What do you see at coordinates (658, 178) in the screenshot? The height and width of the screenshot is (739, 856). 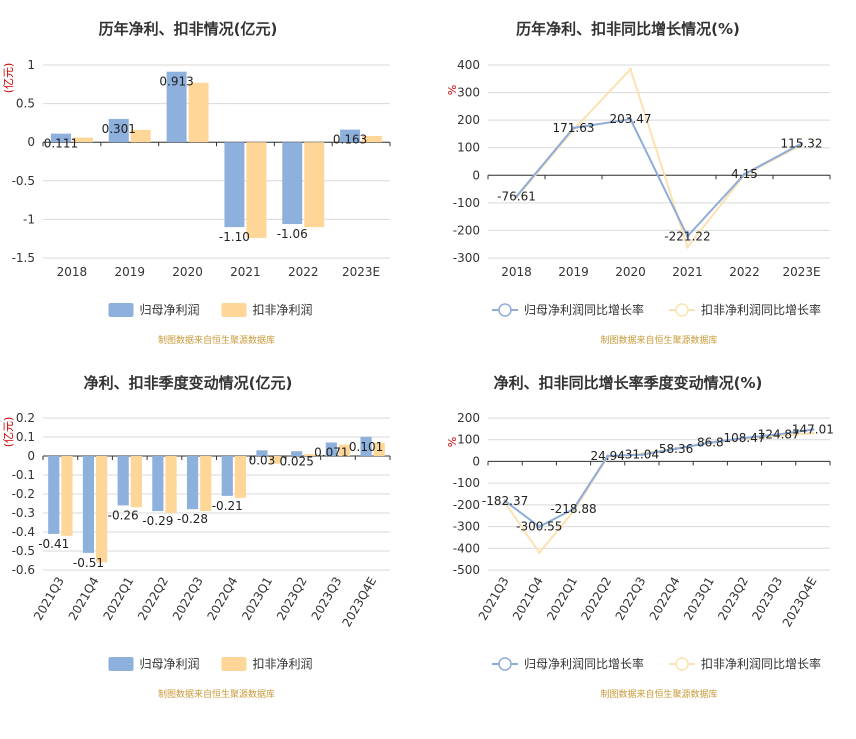 I see `line-parent-growth` at bounding box center [658, 178].